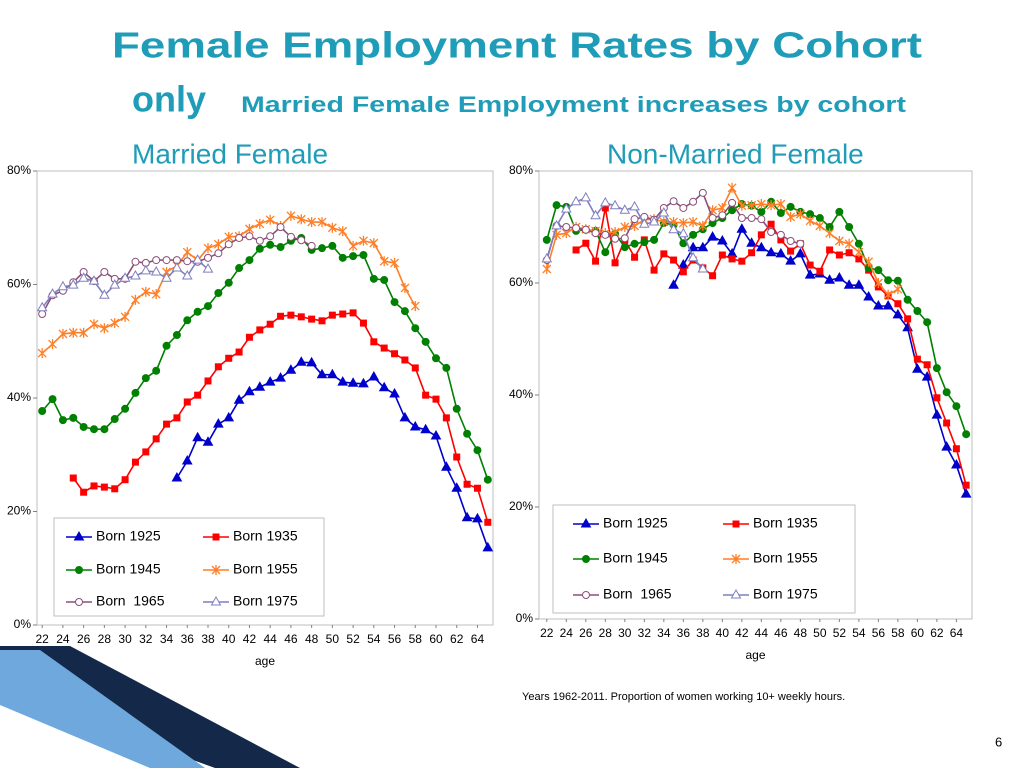  I want to click on x-tick-label: 24, so click(567, 633).